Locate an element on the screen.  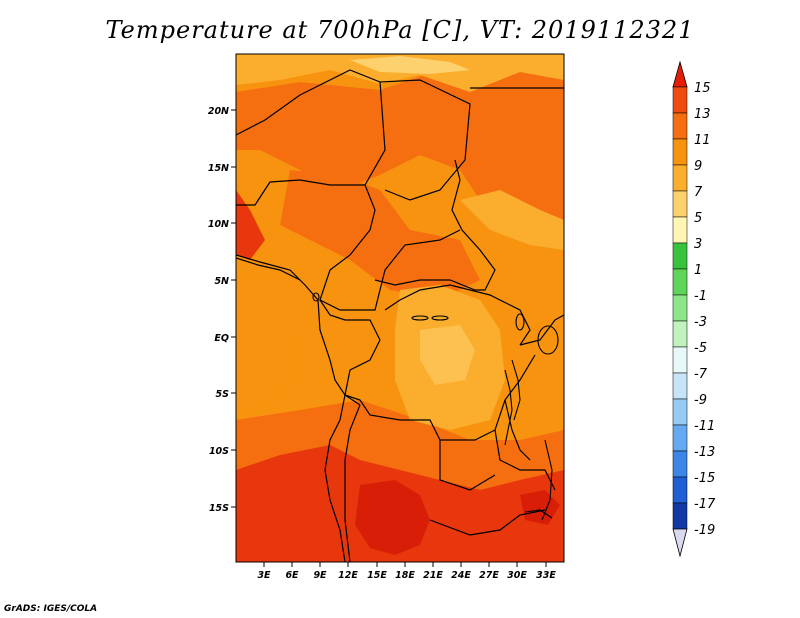
colorbar-bottom-arrow is located at coordinates (680, 543).